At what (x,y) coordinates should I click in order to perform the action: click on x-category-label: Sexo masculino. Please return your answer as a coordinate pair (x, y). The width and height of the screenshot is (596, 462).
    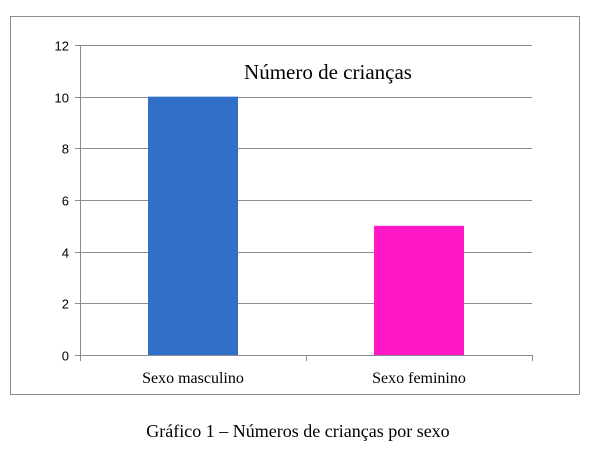
    Looking at the image, I should click on (193, 378).